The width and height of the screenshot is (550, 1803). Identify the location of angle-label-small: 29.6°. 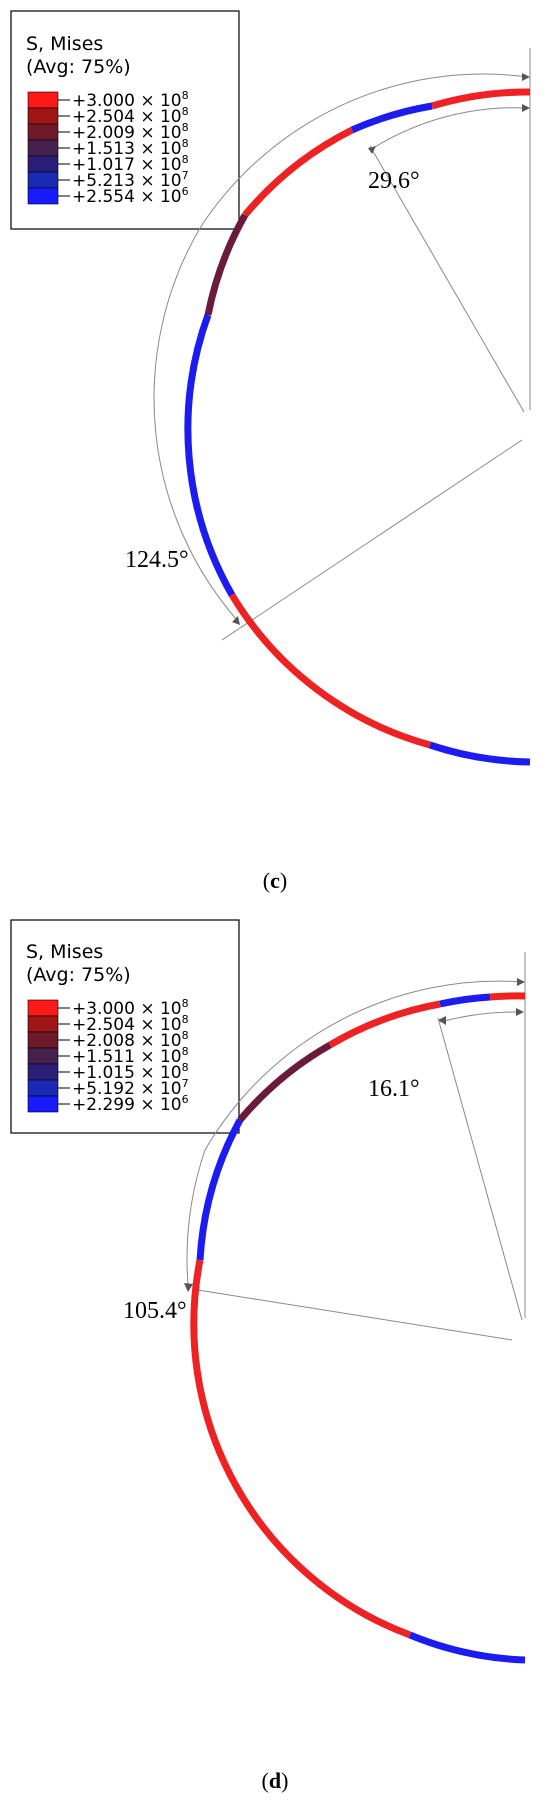
(394, 181).